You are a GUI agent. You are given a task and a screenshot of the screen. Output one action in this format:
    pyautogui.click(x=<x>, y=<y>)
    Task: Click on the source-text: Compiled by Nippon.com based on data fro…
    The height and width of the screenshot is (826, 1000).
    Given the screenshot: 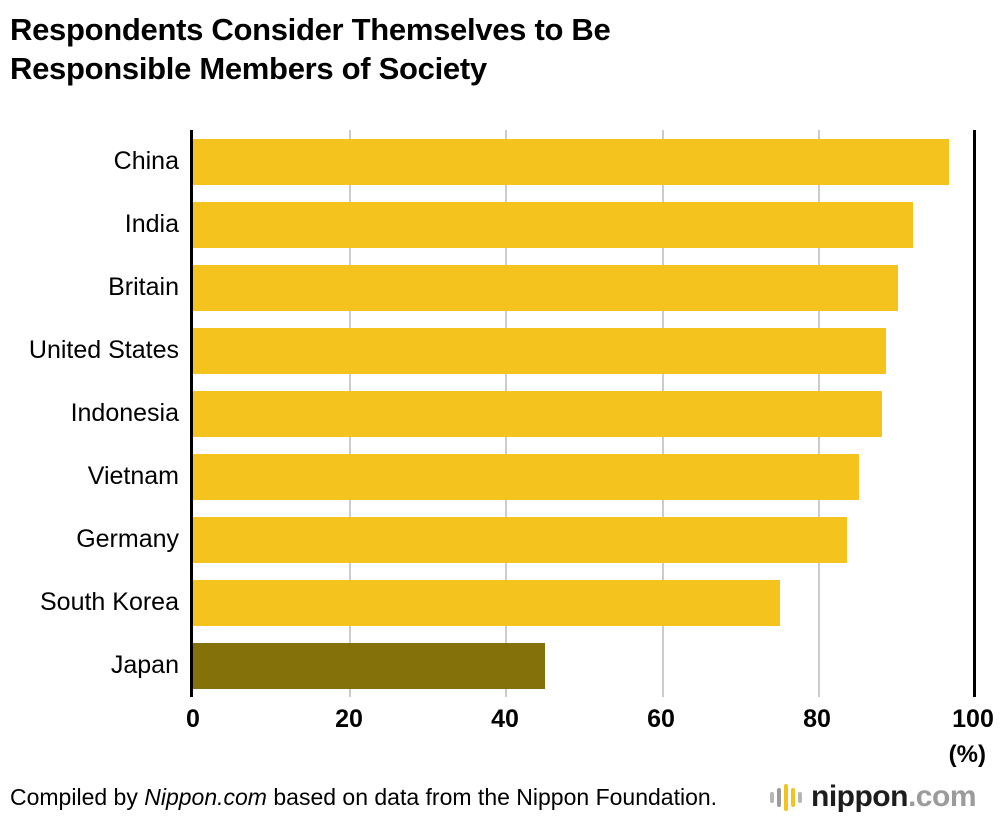 What is the action you would take?
    pyautogui.click(x=363, y=797)
    